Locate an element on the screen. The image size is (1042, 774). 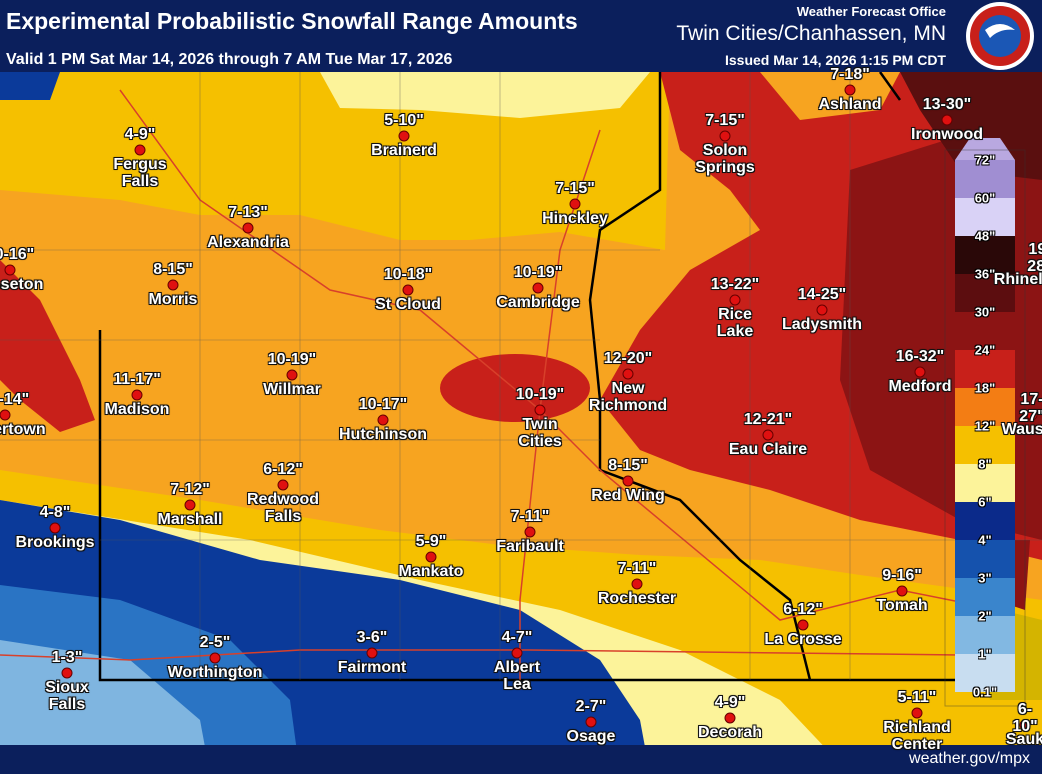
snow-range: 4-7" is located at coordinates (517, 637).